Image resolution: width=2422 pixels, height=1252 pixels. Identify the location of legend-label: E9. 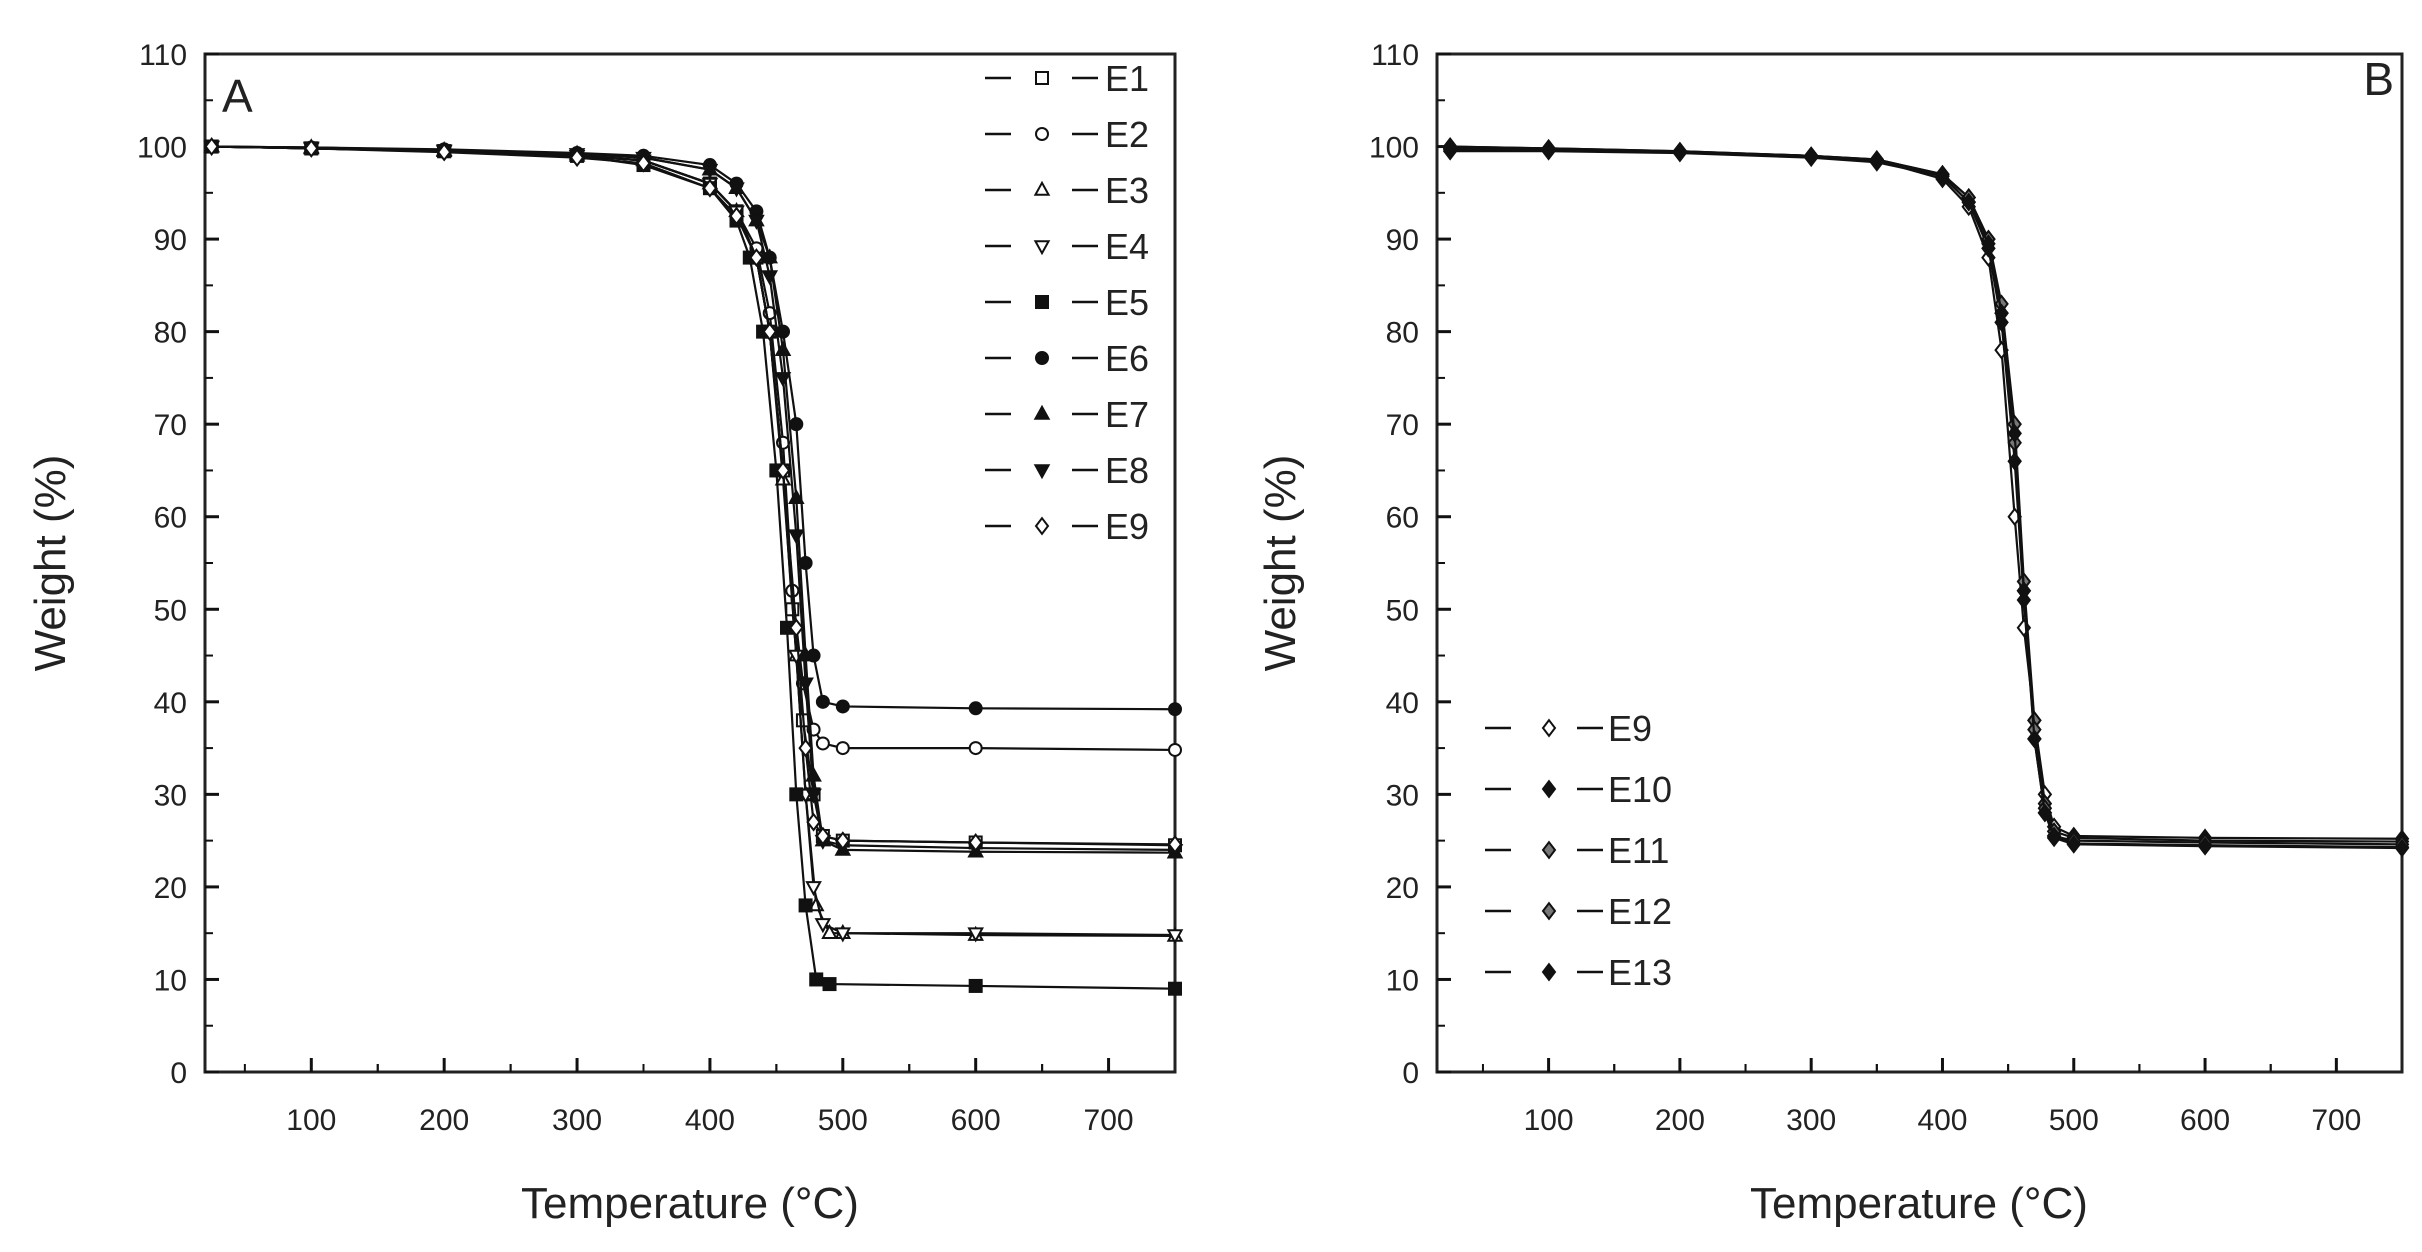
(1630, 728).